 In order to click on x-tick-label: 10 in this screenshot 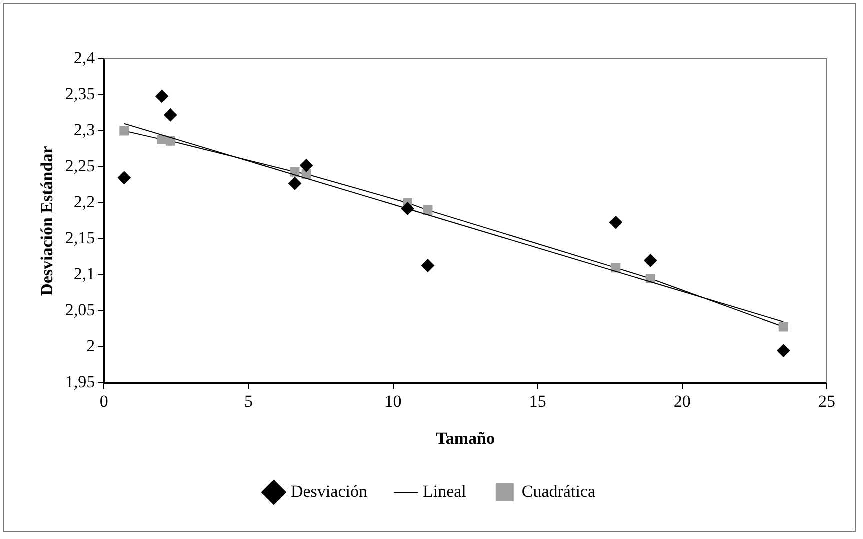, I will do `click(393, 401)`.